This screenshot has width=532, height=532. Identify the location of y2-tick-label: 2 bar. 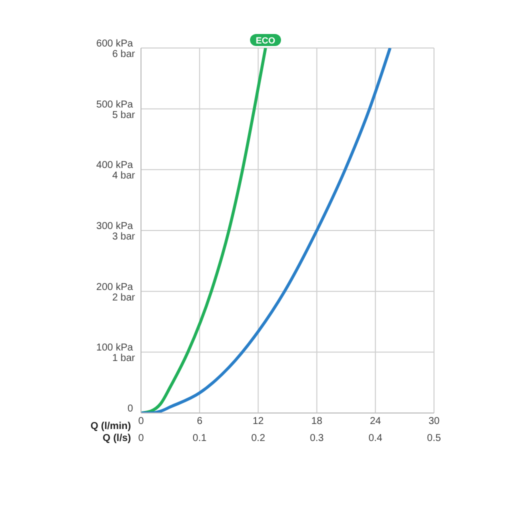
(124, 298).